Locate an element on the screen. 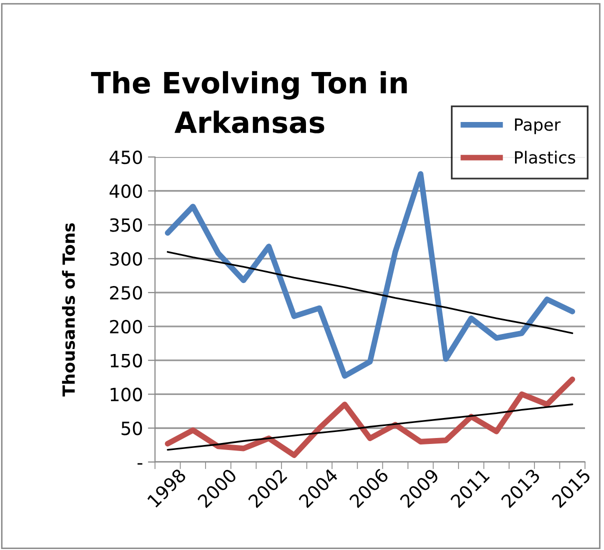  y-tick-label: 400 is located at coordinates (126, 191).